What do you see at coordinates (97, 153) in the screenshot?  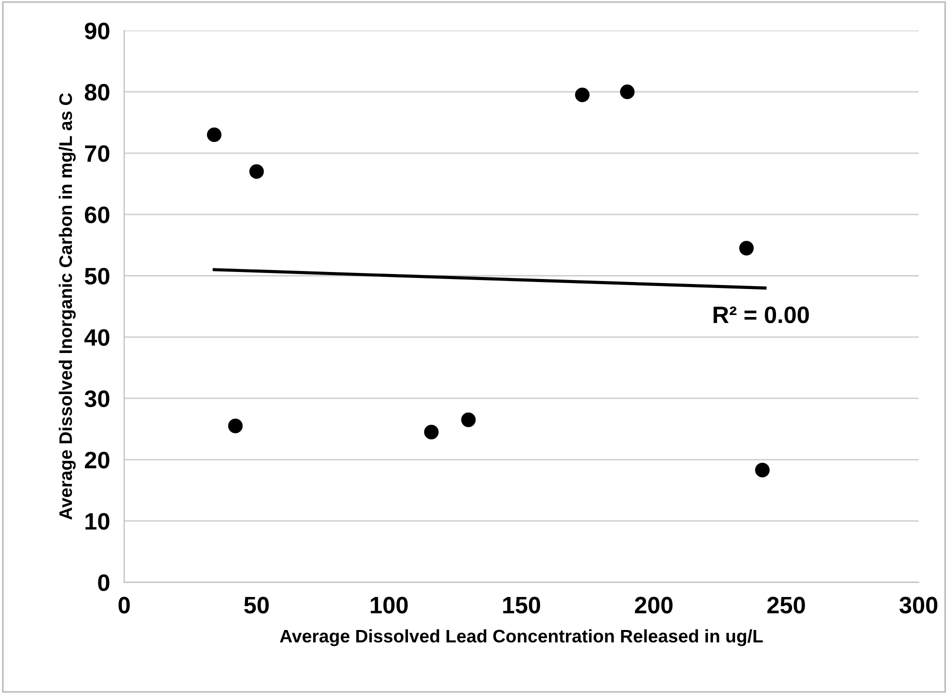 I see `y-tick-label: 70` at bounding box center [97, 153].